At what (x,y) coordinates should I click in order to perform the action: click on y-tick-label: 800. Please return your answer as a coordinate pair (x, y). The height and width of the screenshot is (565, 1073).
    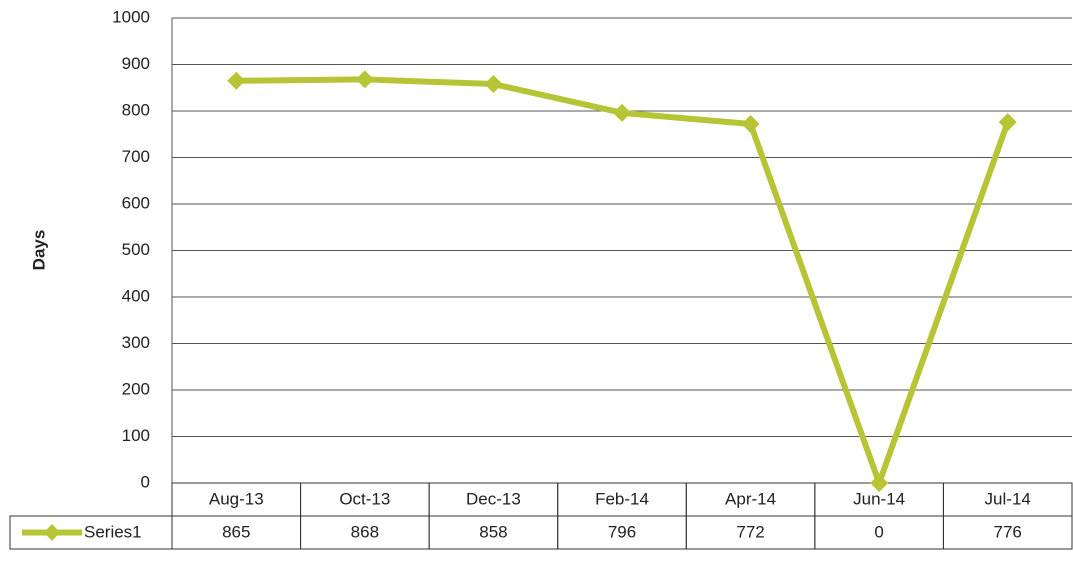
    Looking at the image, I should click on (136, 109).